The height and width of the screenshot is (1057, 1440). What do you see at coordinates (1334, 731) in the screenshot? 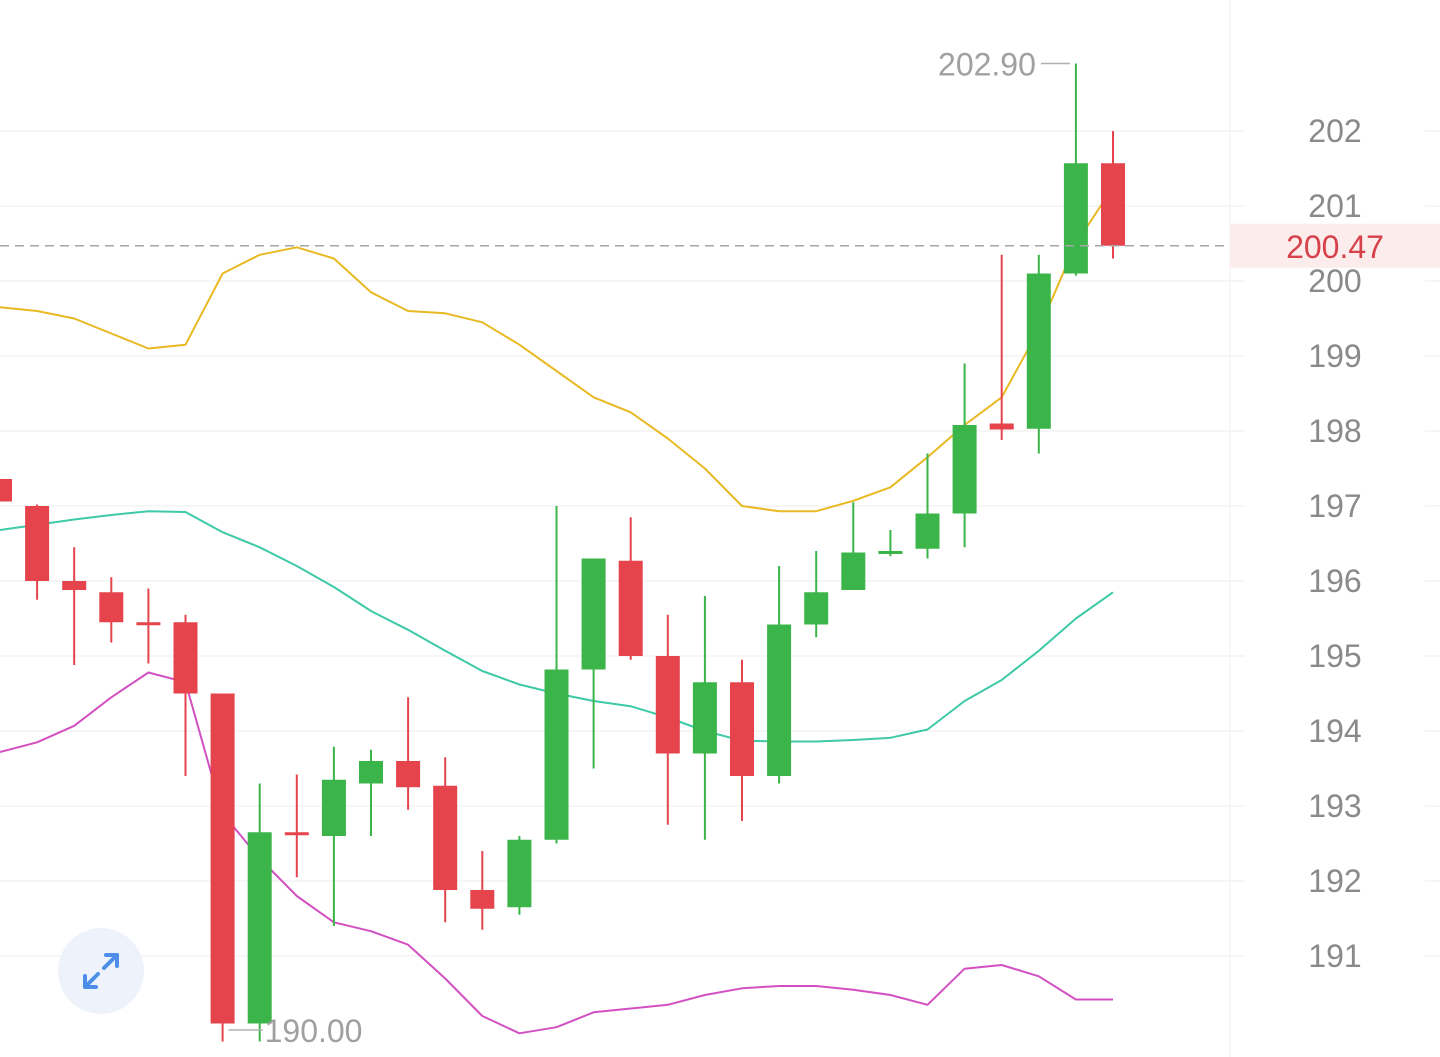
I see `y-tick-label: 194` at bounding box center [1334, 731].